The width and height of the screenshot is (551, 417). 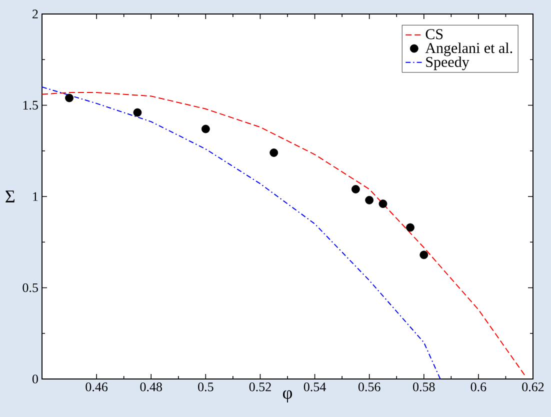 I want to click on x-tick-label: 0.56, so click(x=369, y=387).